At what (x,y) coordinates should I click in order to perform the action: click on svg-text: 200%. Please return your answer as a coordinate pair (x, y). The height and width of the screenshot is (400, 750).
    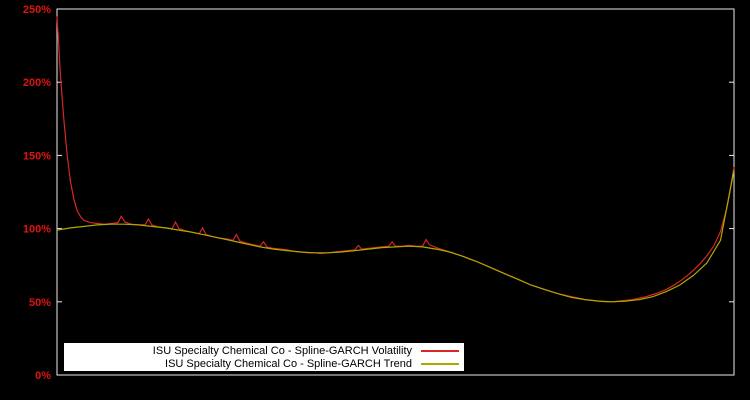
    Looking at the image, I should click on (37, 83).